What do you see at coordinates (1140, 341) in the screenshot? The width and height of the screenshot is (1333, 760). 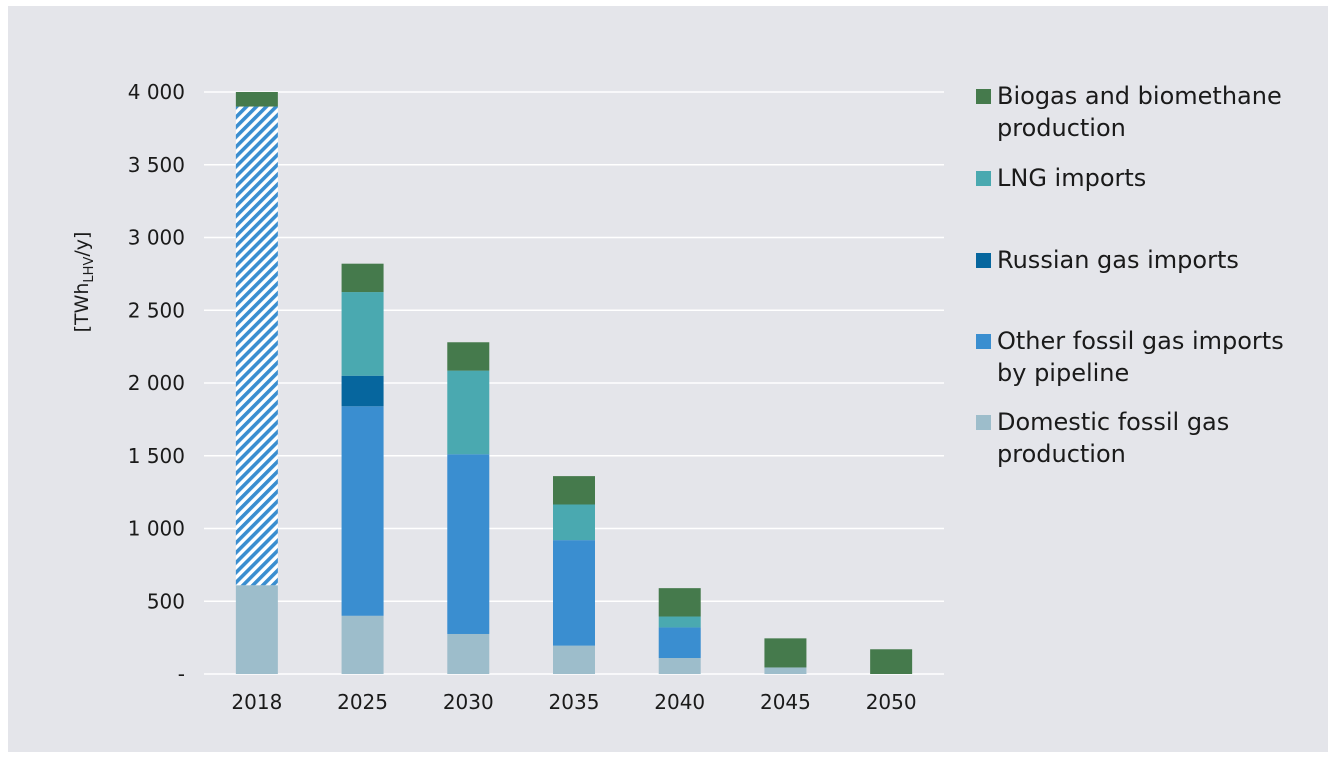 I see `legend-label: Other fossil gas imports` at bounding box center [1140, 341].